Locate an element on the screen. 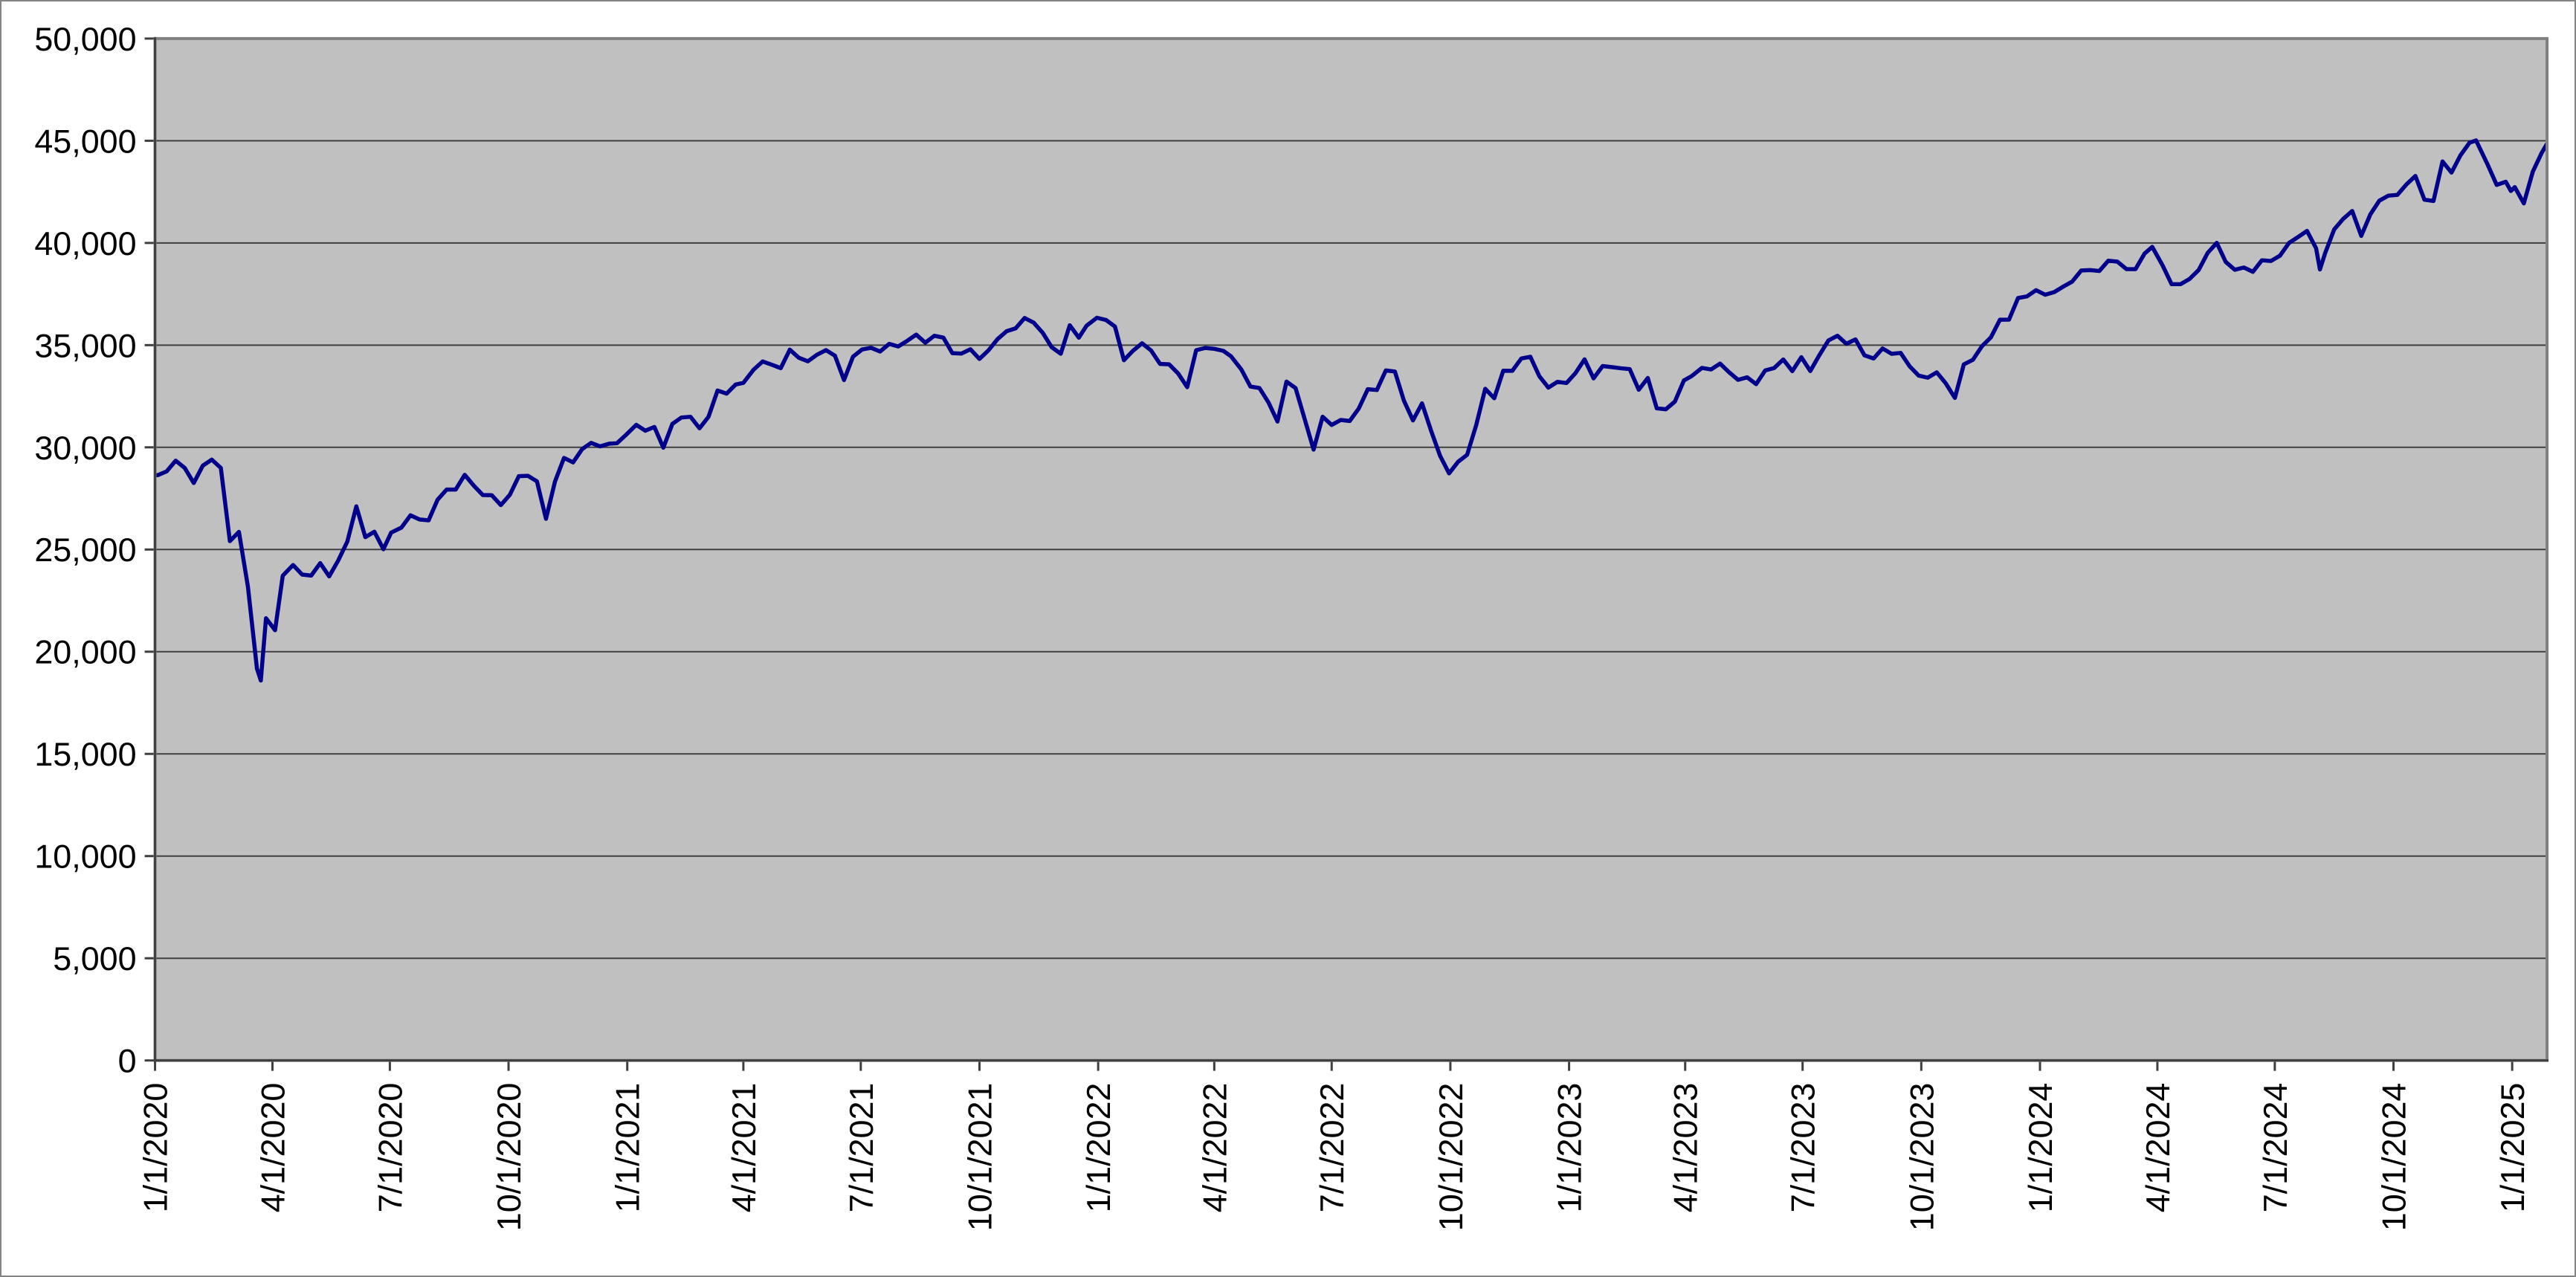 This screenshot has width=2576, height=1277. x-axis-label: 1/1/2020 is located at coordinates (156, 1148).